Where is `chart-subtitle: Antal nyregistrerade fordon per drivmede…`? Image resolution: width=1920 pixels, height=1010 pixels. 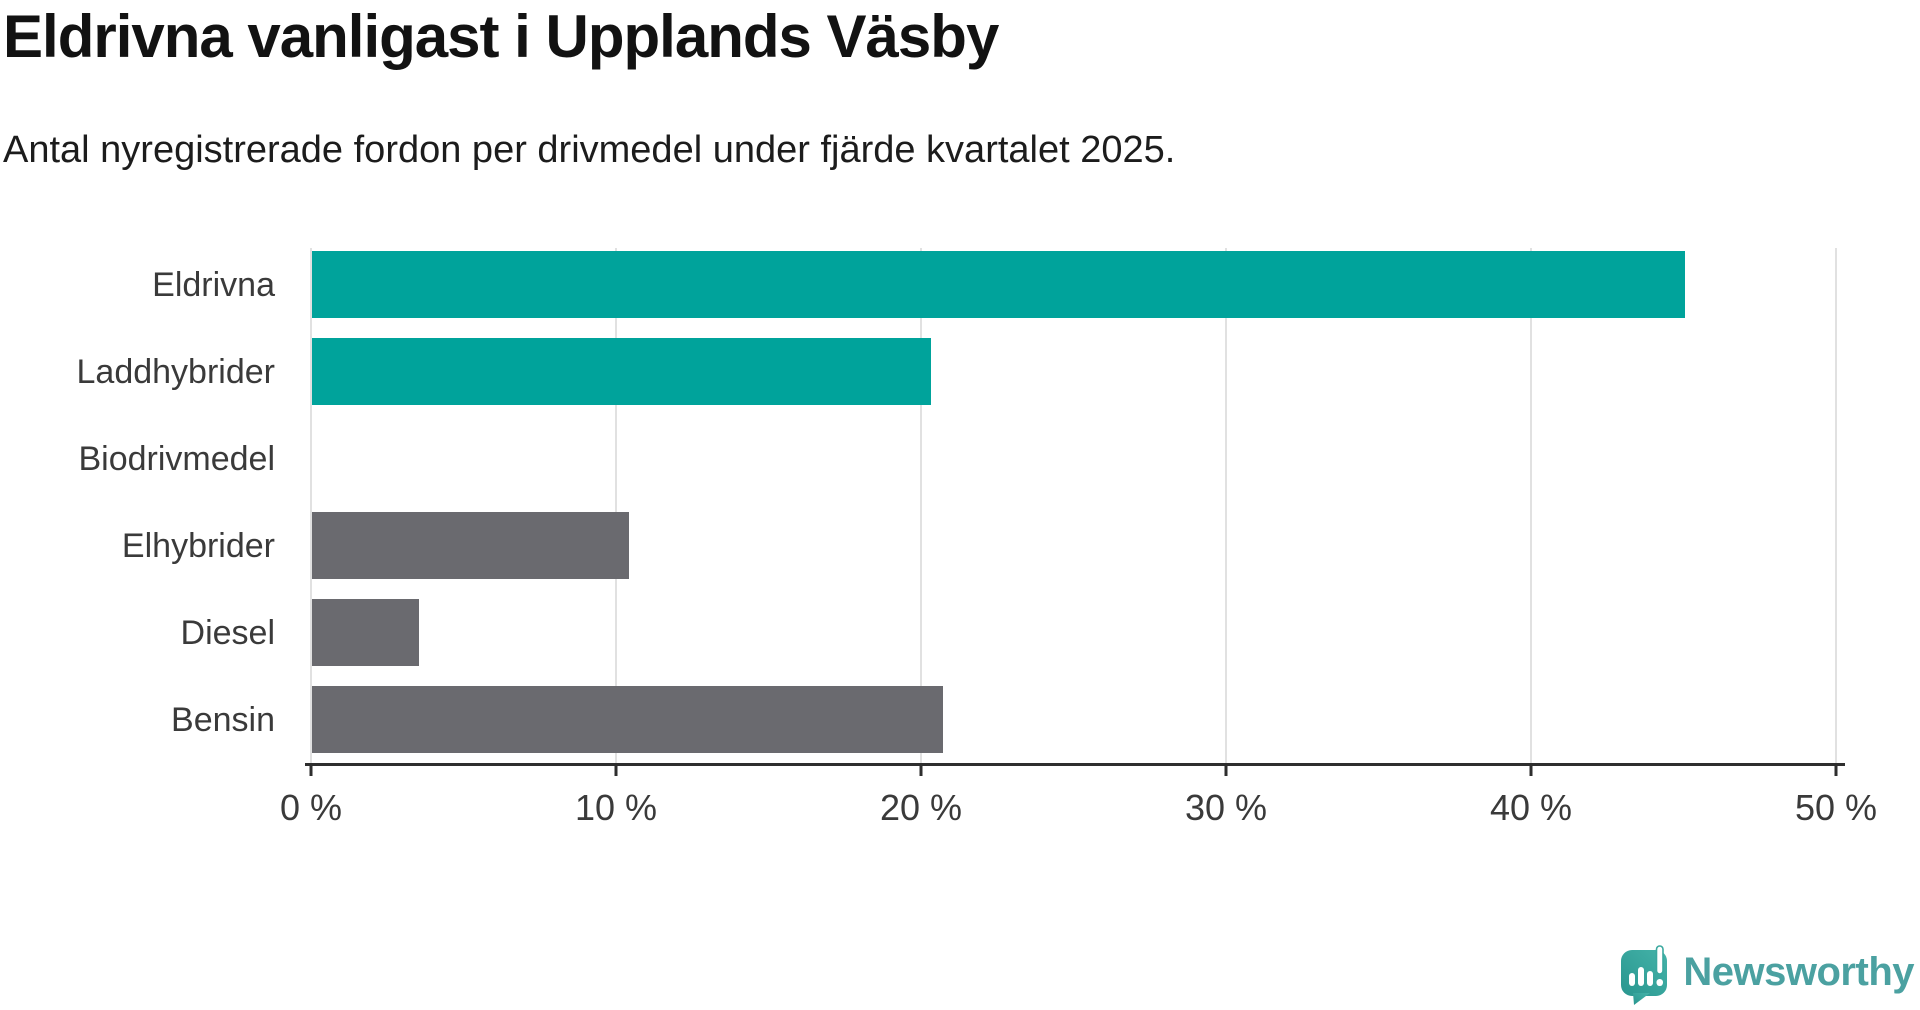
chart-subtitle: Antal nyregistrerade fordon per drivmede… is located at coordinates (589, 150).